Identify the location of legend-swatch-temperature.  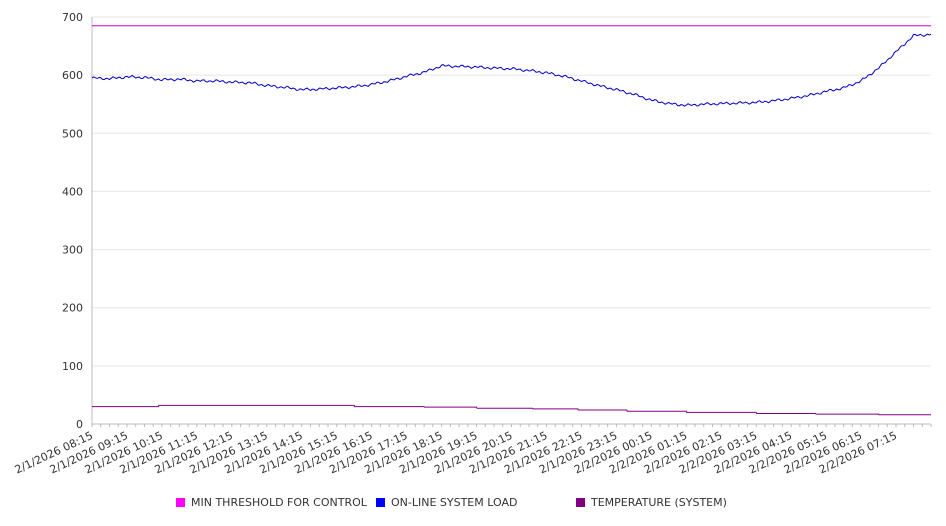
(580, 502).